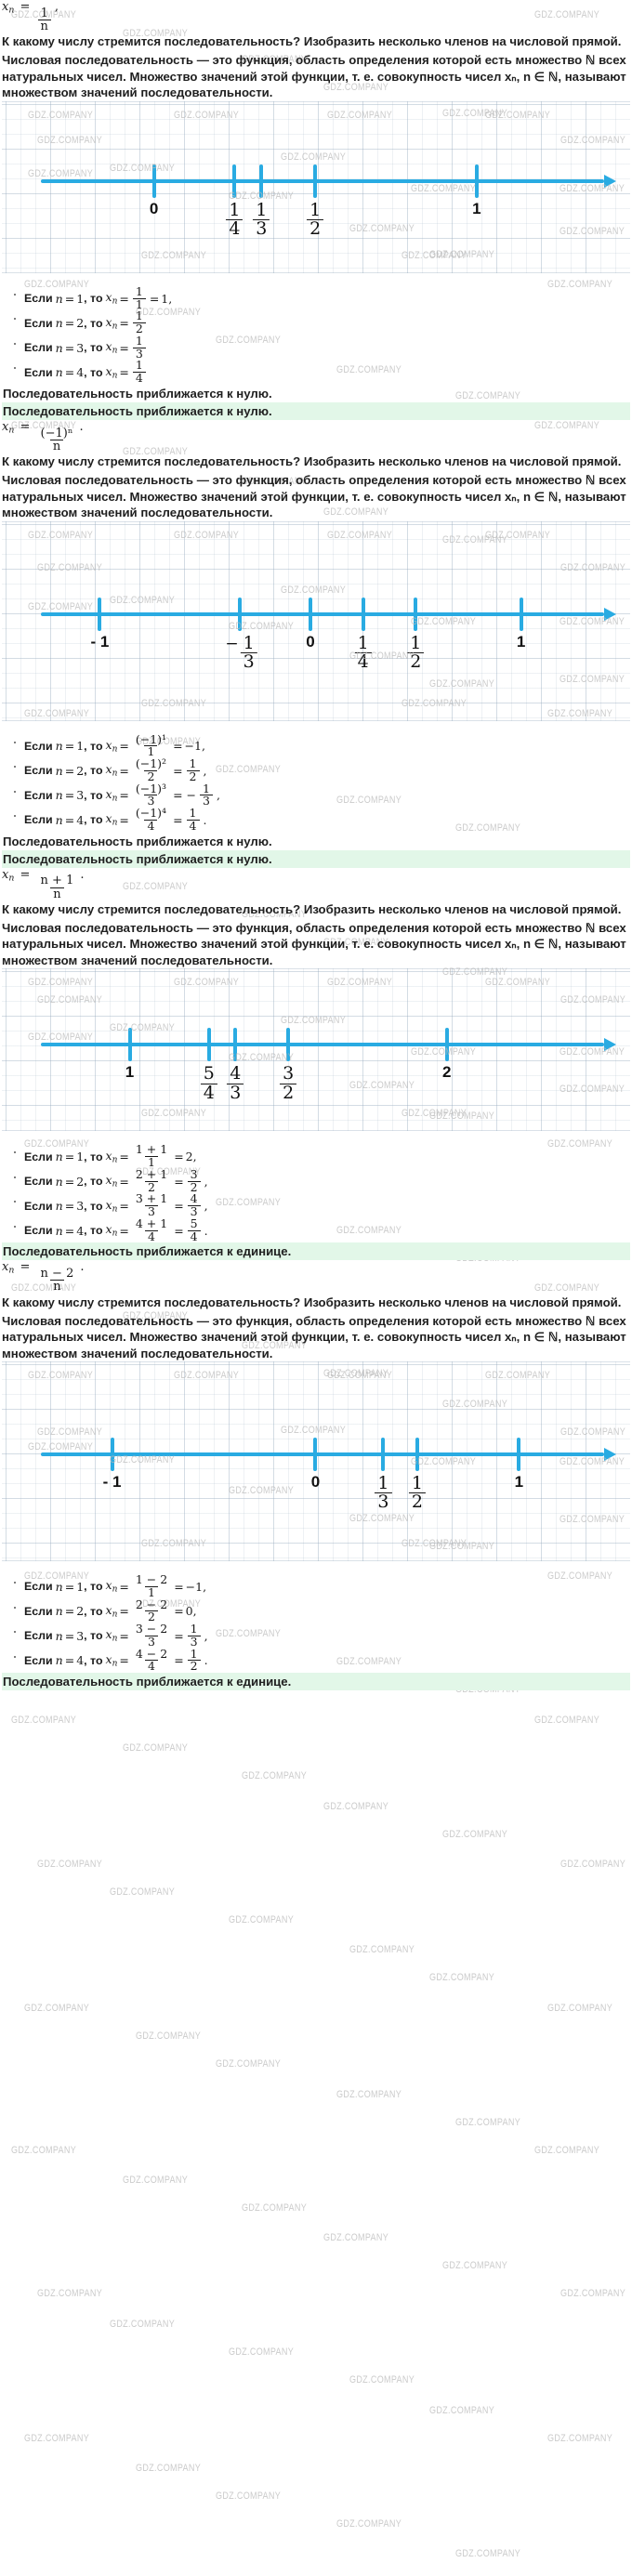  I want to click on page-watermark-90: GDZ.COMPANY, so click(44, 2150).